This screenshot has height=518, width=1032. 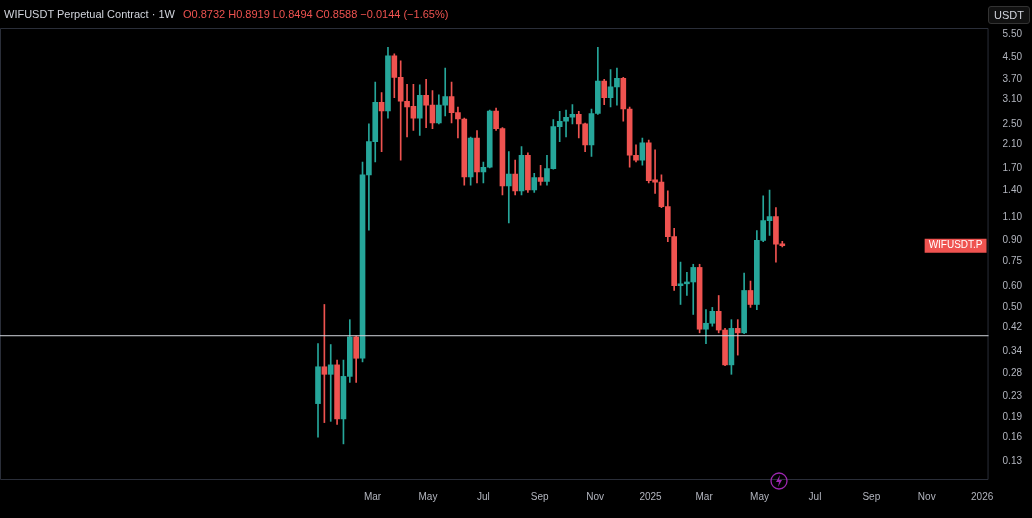 What do you see at coordinates (1012, 460) in the screenshot?
I see `y-tick-label: 0.13` at bounding box center [1012, 460].